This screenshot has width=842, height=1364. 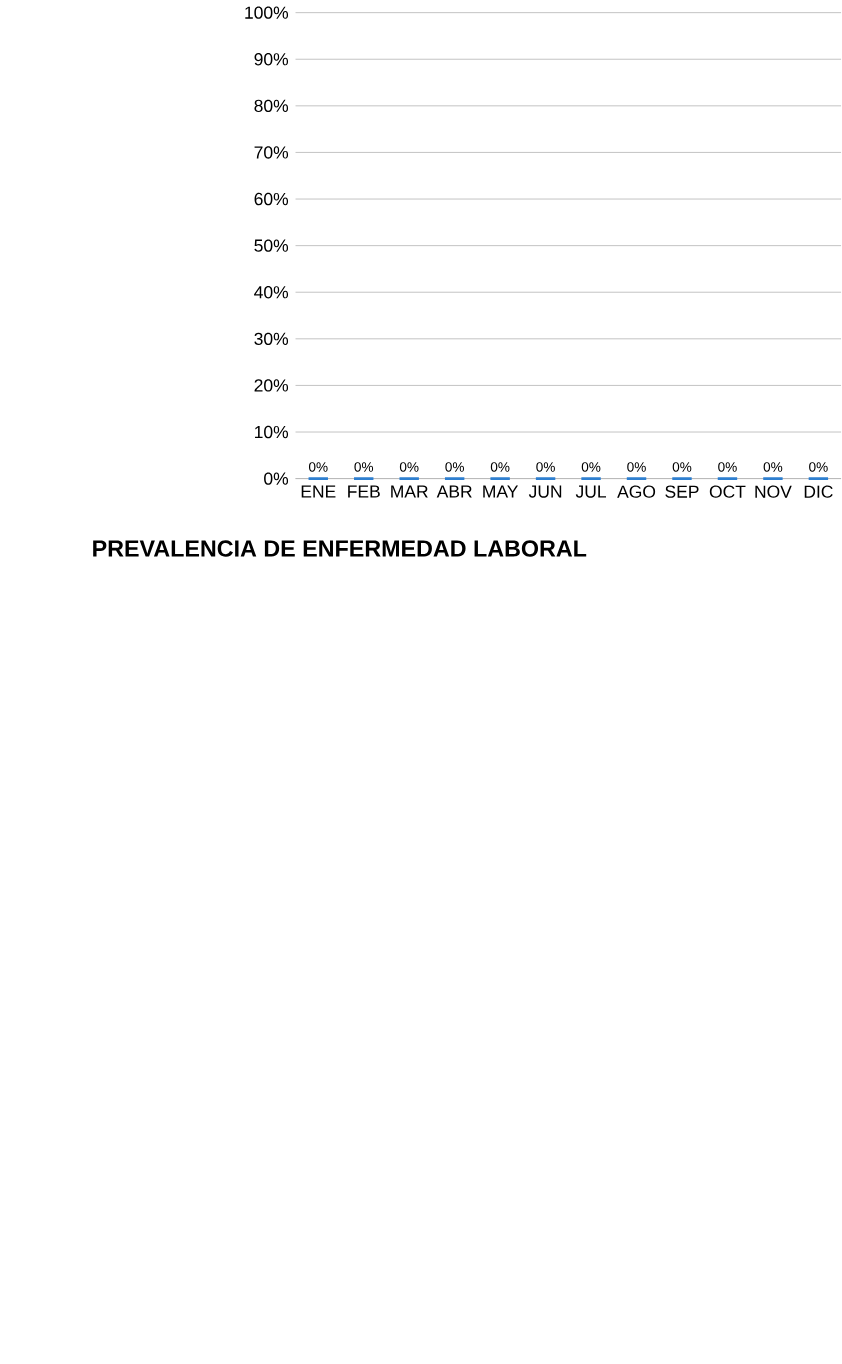 What do you see at coordinates (774, 491) in the screenshot?
I see `x-tick-label: NOV` at bounding box center [774, 491].